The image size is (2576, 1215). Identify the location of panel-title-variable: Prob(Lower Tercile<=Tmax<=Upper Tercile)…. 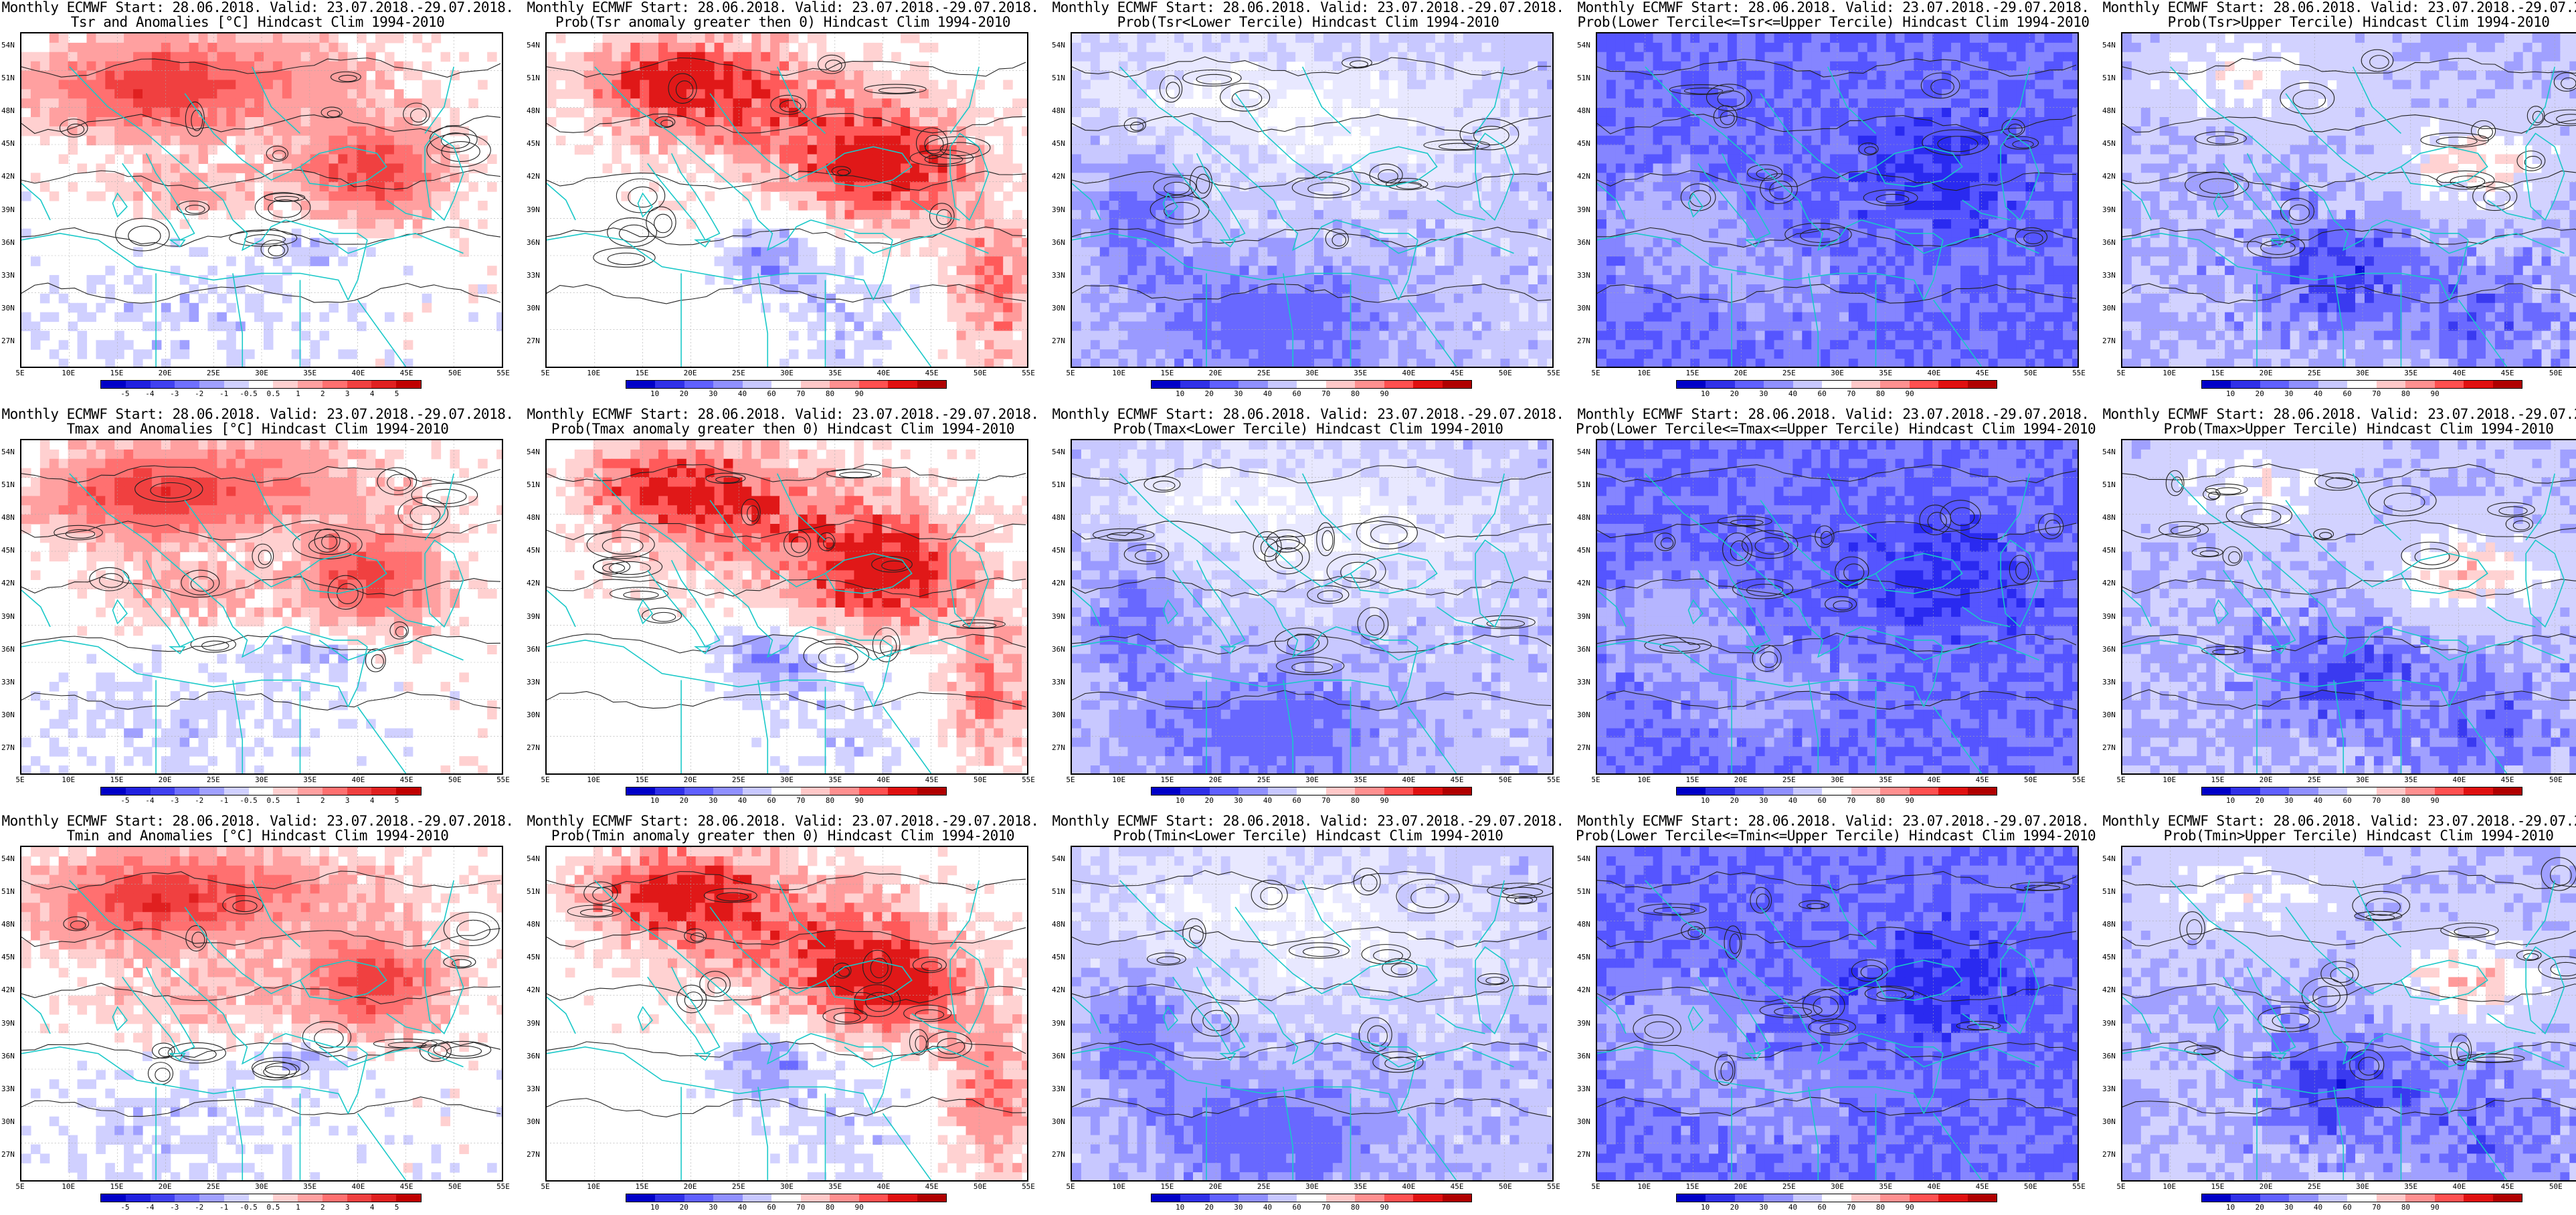
(1833, 429).